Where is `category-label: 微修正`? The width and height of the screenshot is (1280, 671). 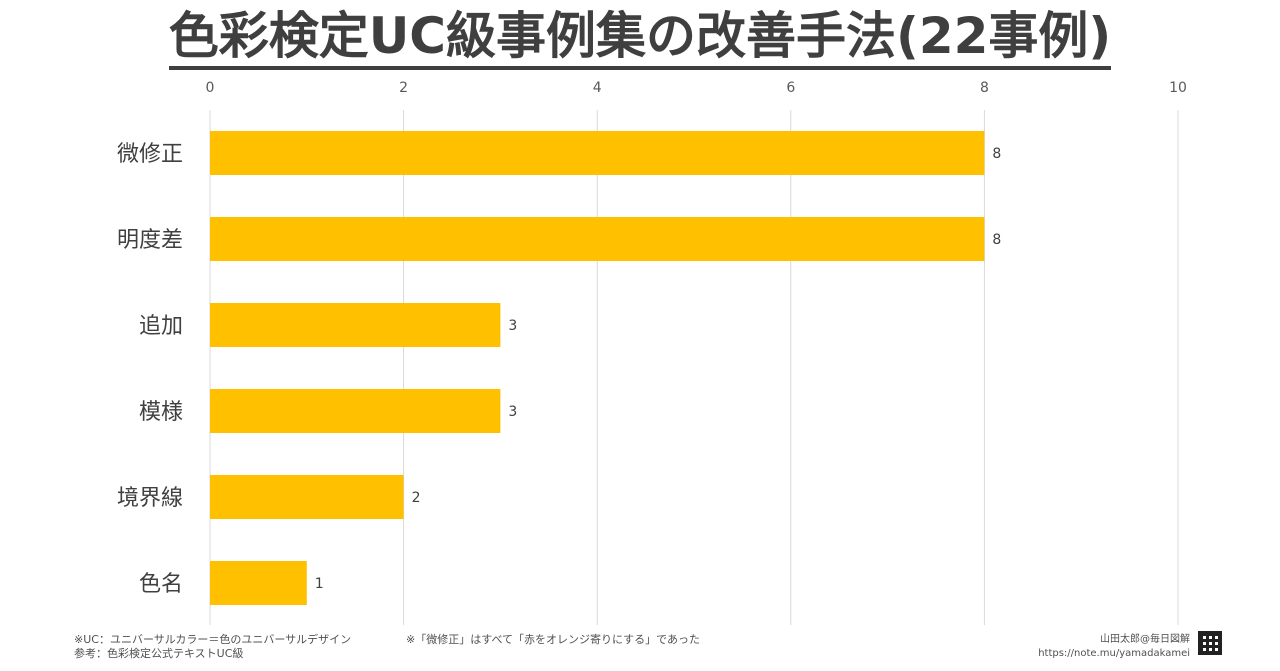 category-label: 微修正 is located at coordinates (150, 154).